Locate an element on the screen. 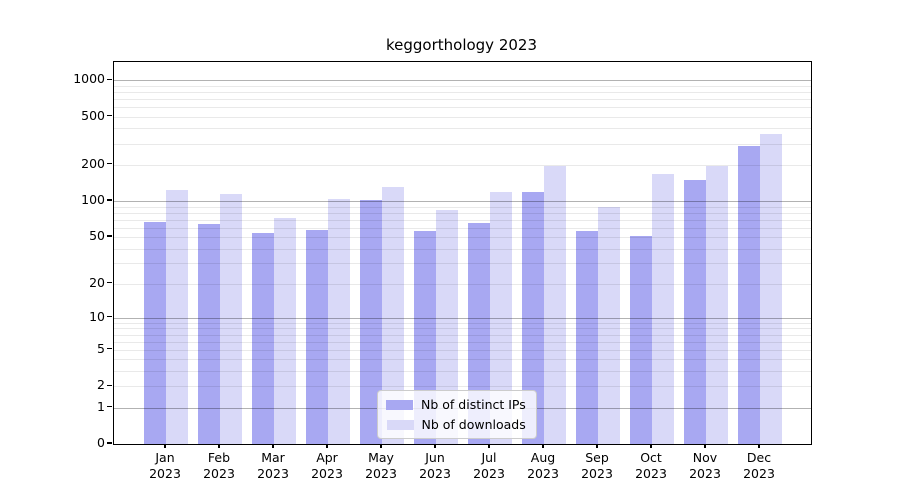 This screenshot has width=900, height=500. x-tick-label: May 2023 is located at coordinates (381, 465).